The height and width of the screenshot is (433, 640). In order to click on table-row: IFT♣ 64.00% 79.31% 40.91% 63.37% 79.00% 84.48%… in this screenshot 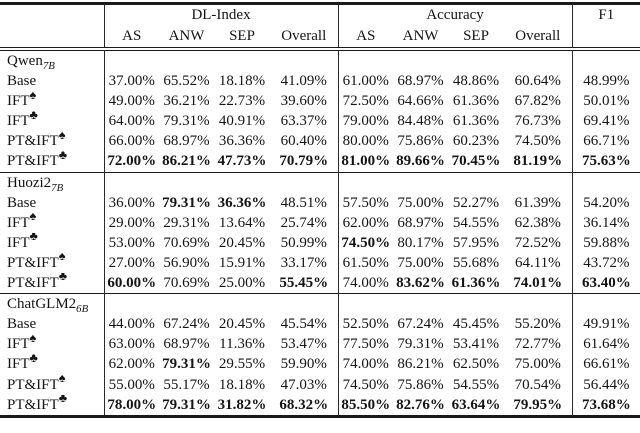, I will do `click(320, 121)`.